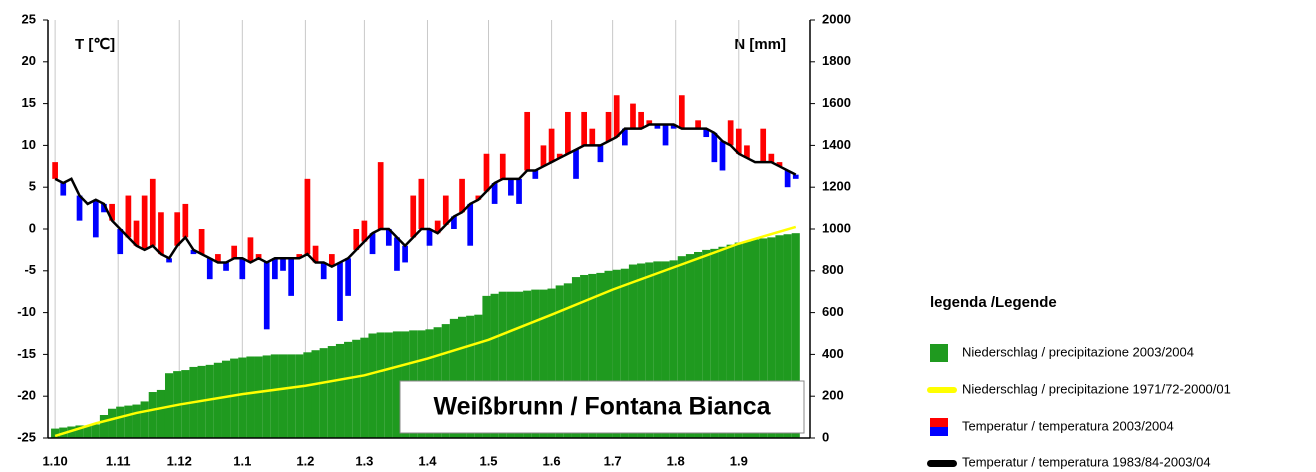  Describe the element at coordinates (364, 460) in the screenshot. I see `x-tick-label: 1.3` at that location.